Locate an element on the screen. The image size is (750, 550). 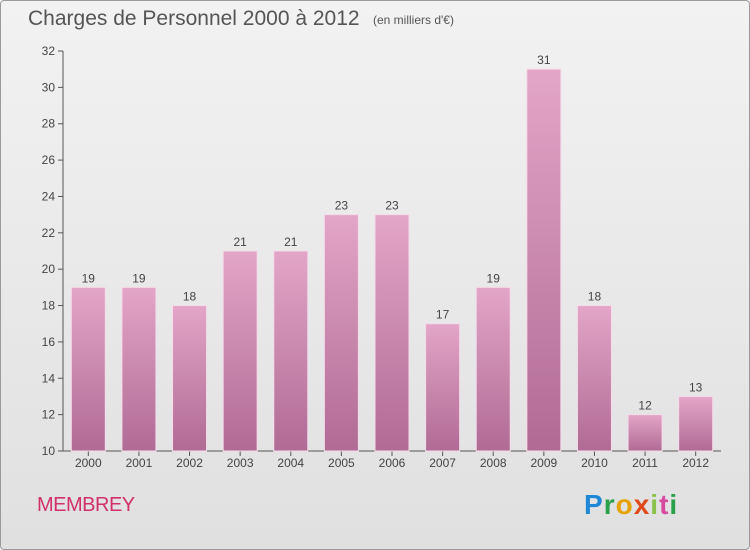
bar-2004 is located at coordinates (291, 351).